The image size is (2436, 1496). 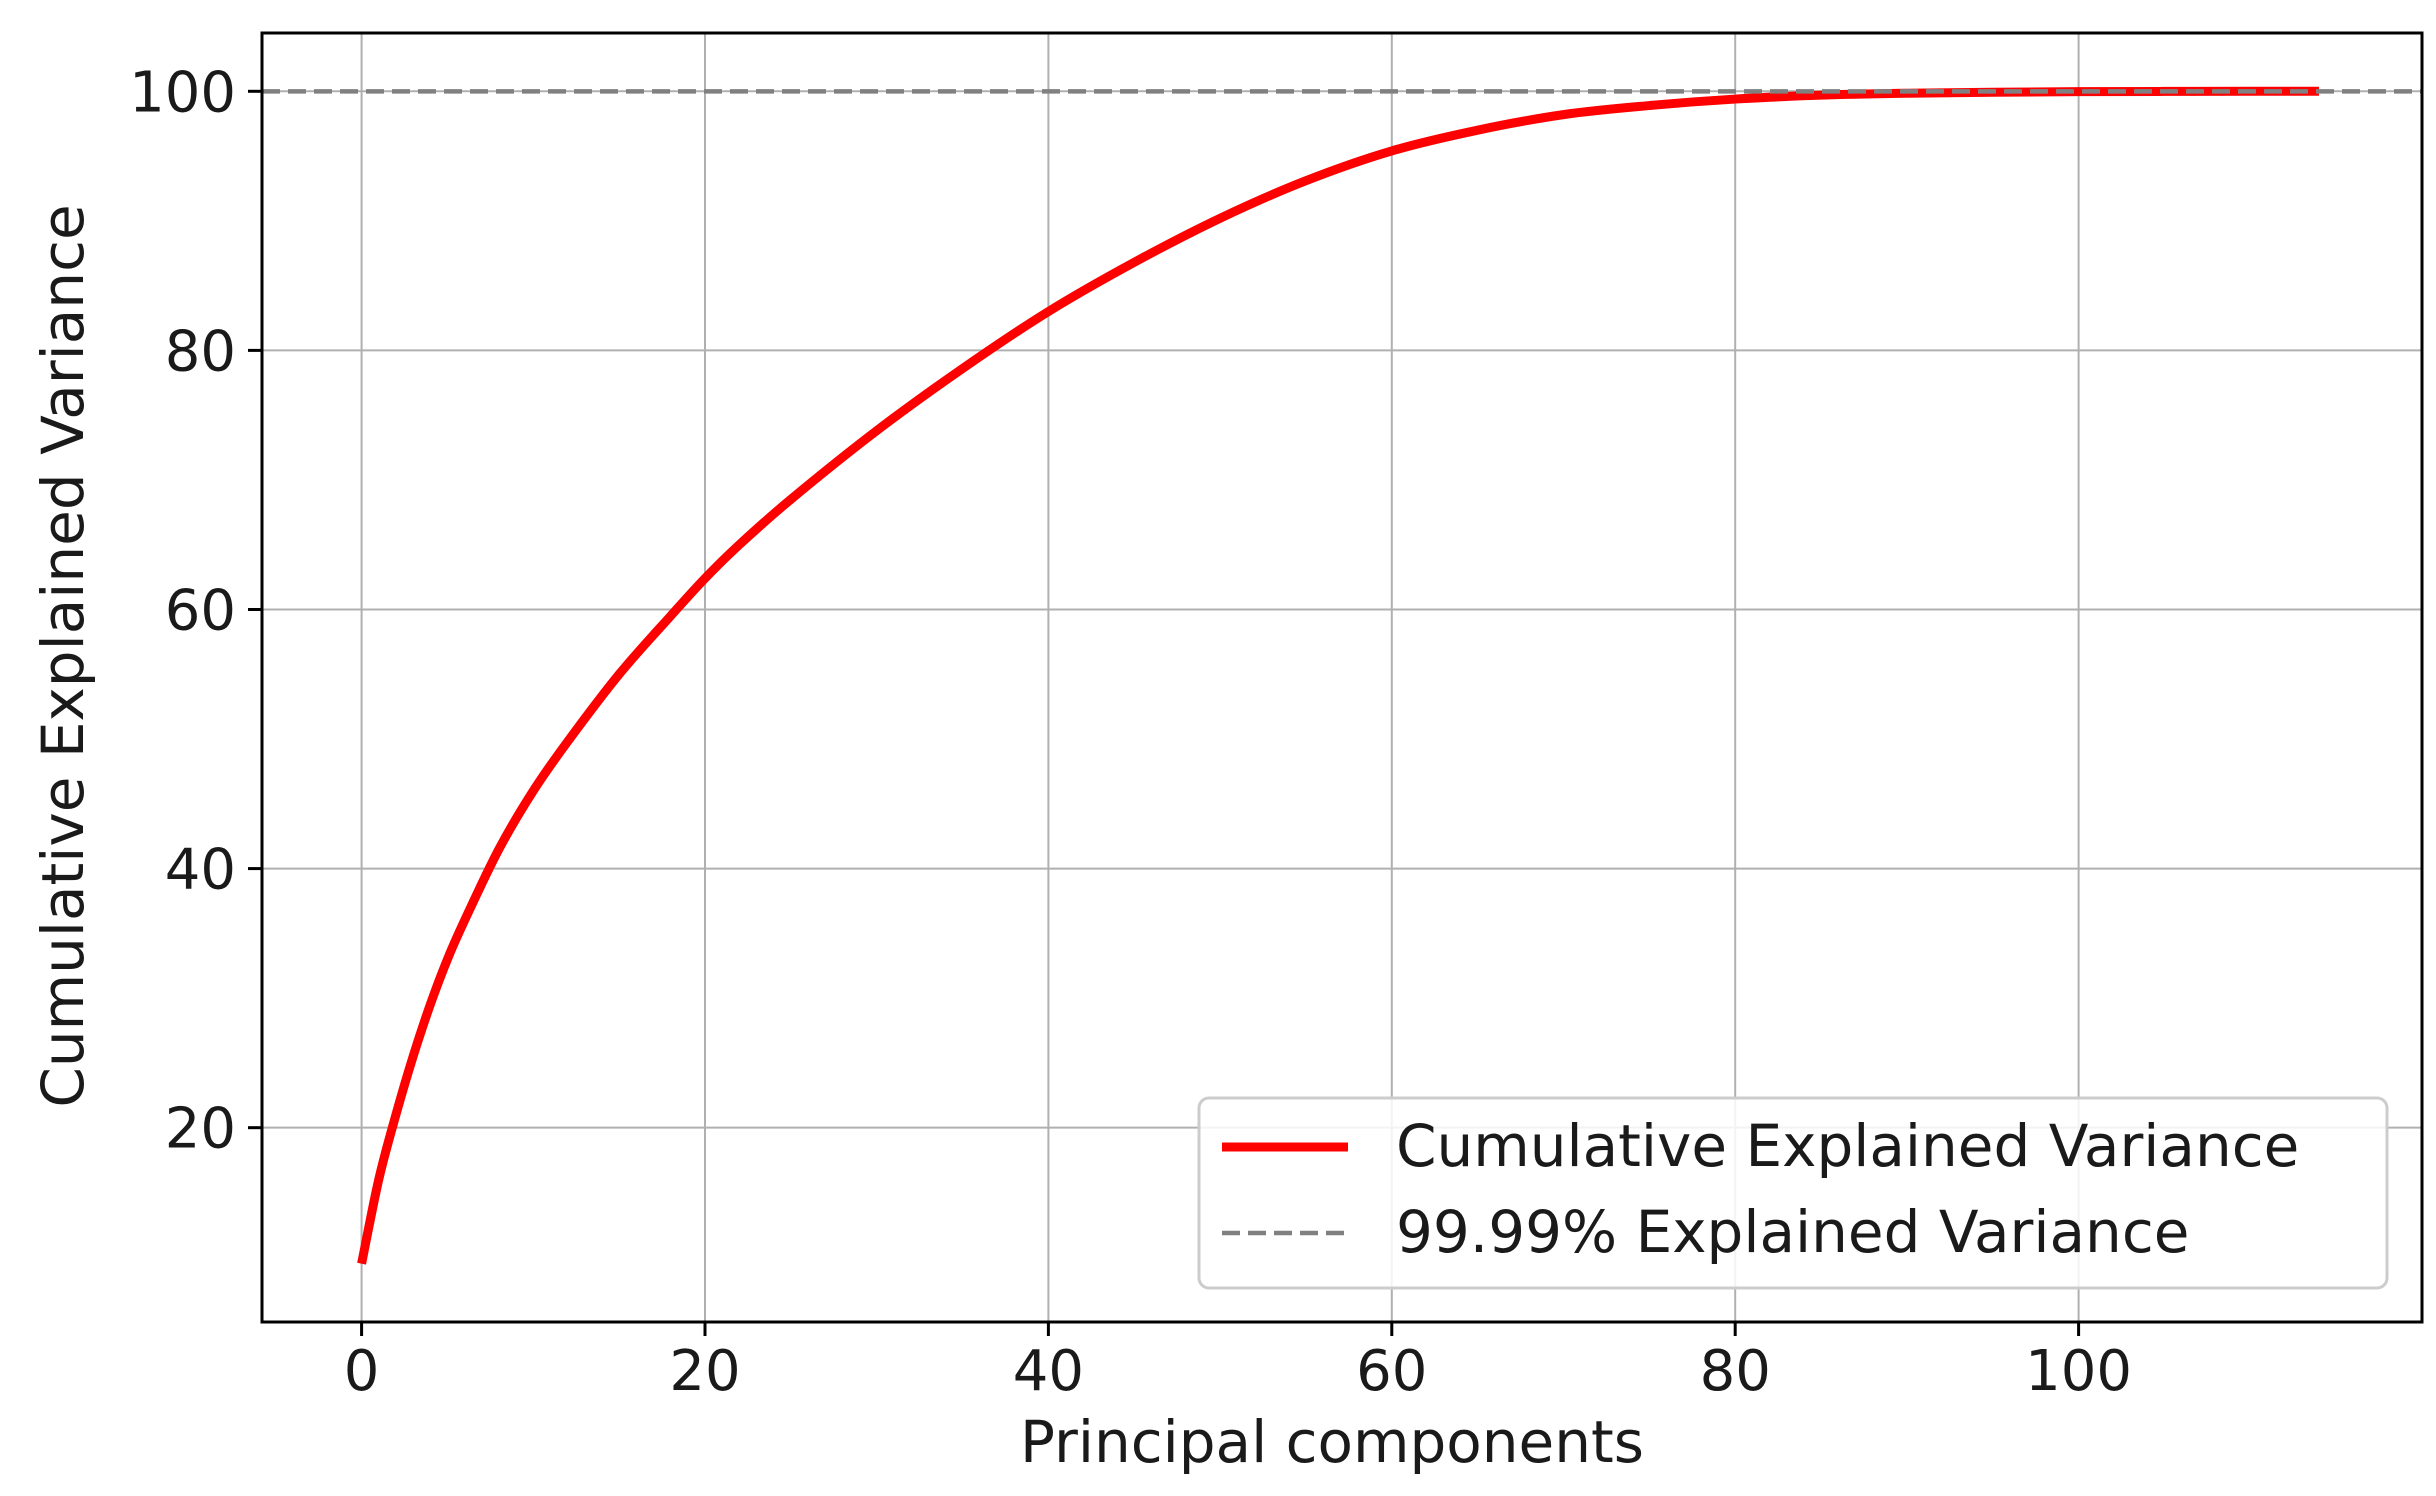 I want to click on x-tick-label: 40, so click(x=1048, y=1371).